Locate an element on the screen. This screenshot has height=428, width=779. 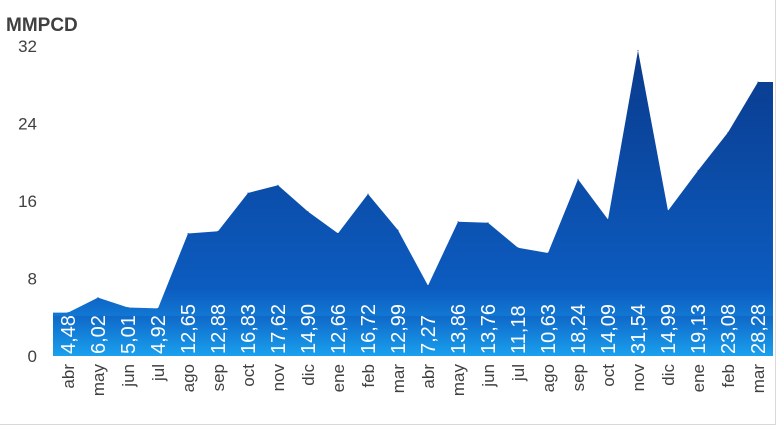
data-label: 16,83 is located at coordinates (249, 329).